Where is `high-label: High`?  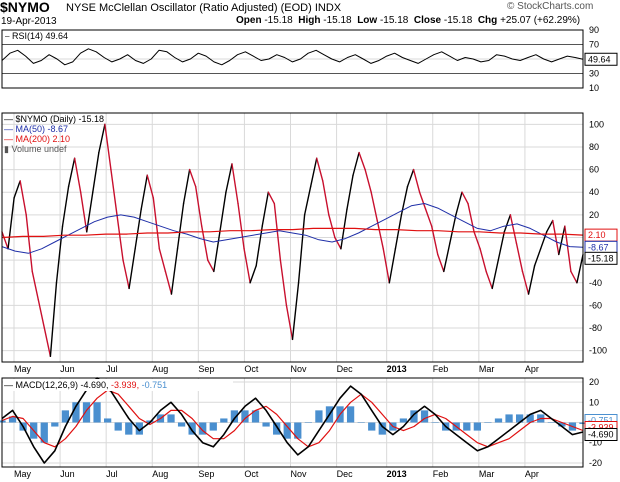 high-label: High is located at coordinates (309, 20).